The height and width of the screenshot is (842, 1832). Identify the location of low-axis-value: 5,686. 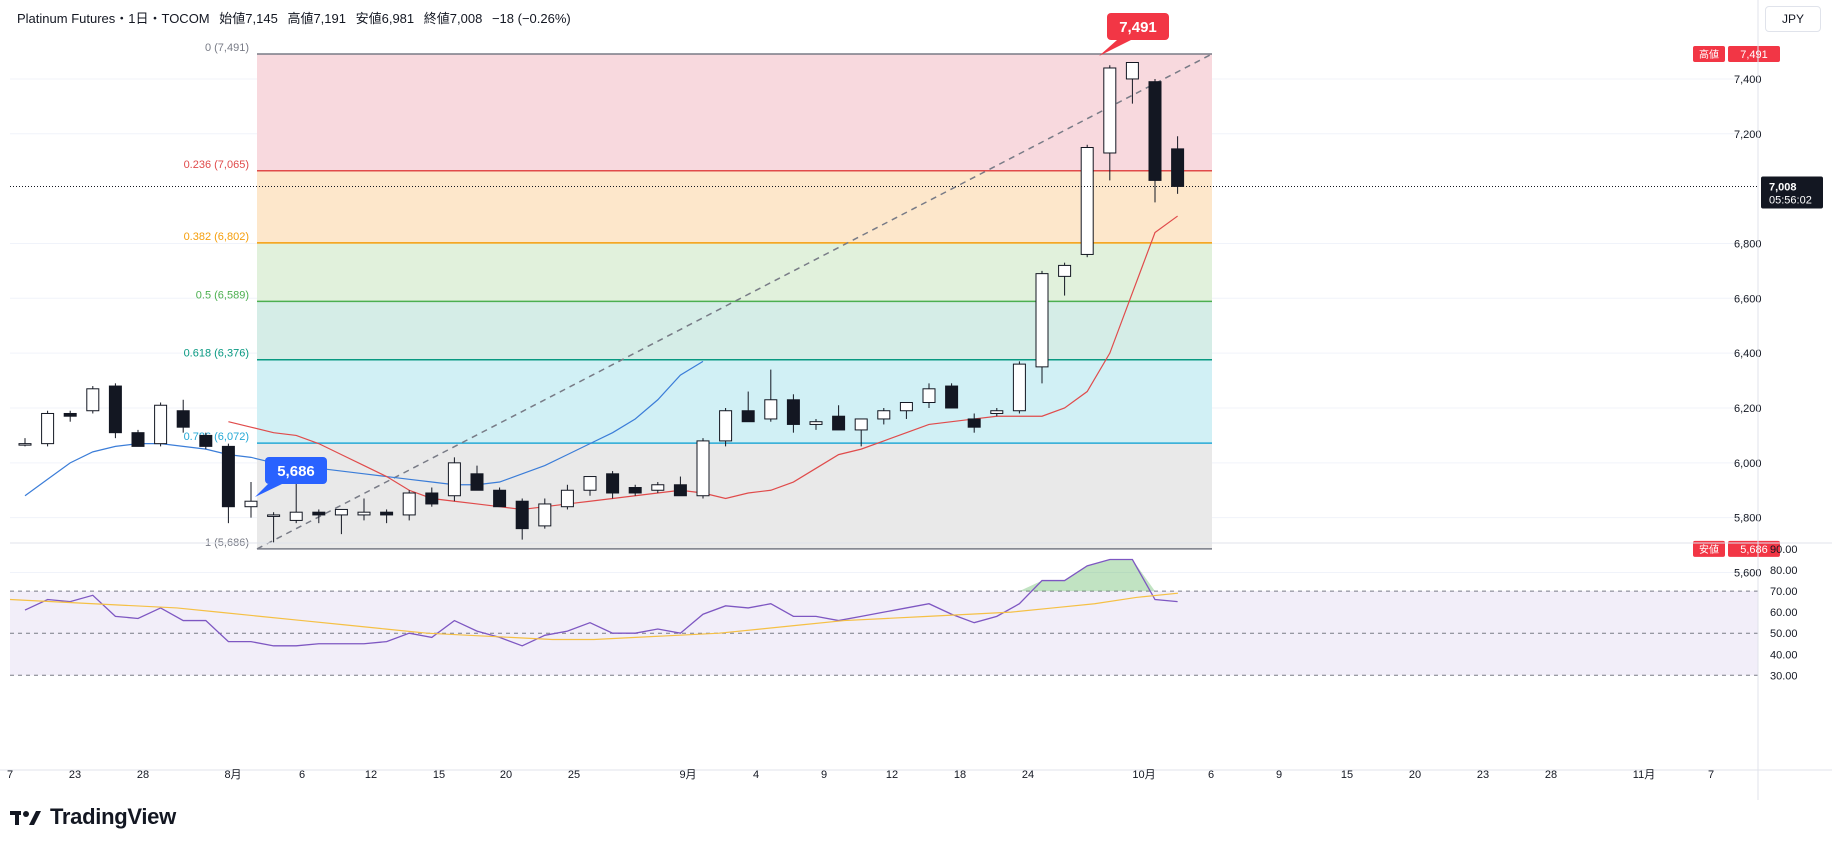
(1754, 550).